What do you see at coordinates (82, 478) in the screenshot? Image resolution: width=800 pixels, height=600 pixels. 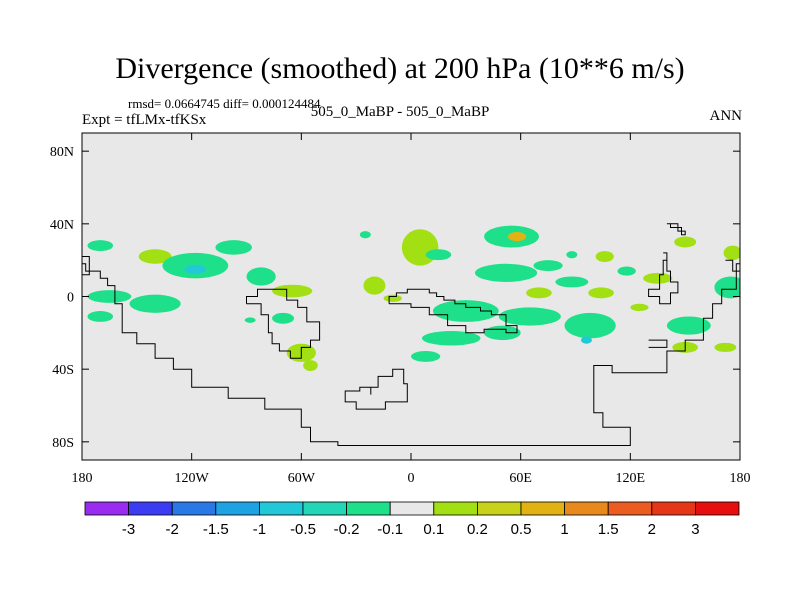 I see `x-tick-label-0: 180` at bounding box center [82, 478].